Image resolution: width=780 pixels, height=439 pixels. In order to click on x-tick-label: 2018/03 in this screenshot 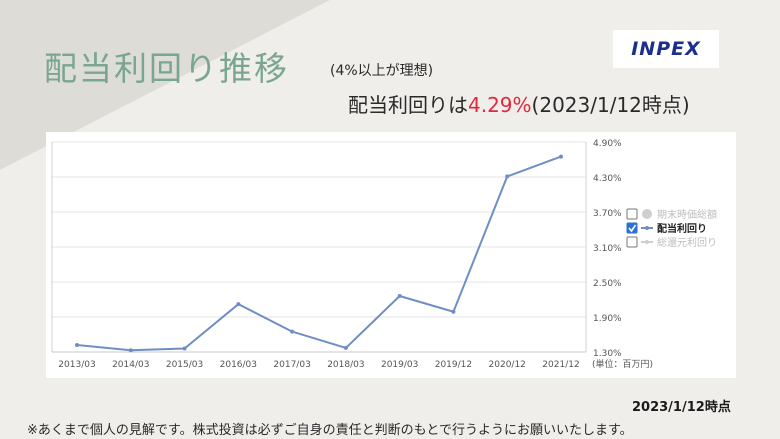, I will do `click(345, 365)`.